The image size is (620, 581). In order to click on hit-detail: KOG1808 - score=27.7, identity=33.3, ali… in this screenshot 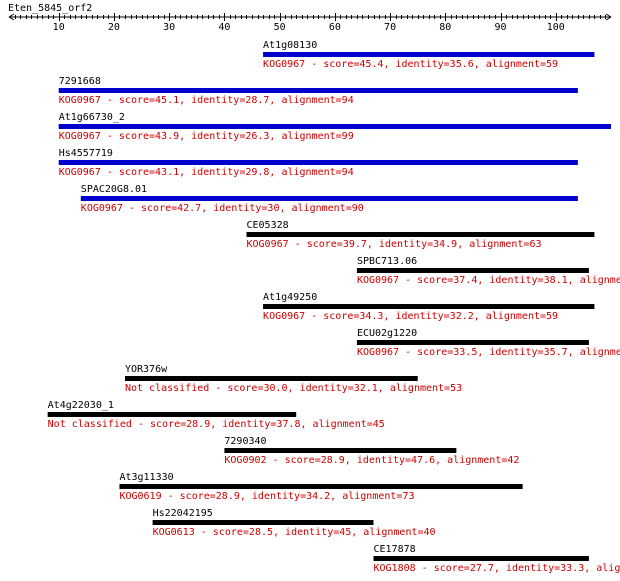, I will do `click(497, 568)`.